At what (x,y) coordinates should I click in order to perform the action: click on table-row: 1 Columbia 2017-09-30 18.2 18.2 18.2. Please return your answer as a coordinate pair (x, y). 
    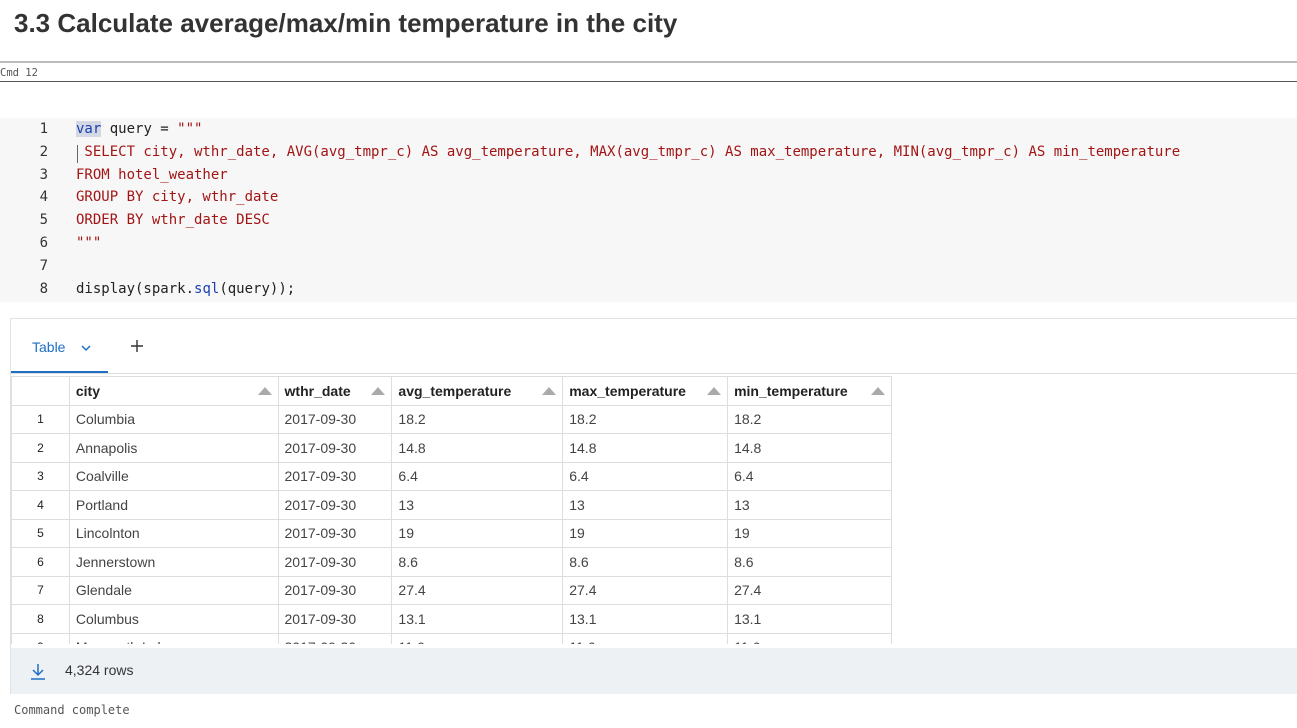
    Looking at the image, I should click on (451, 419).